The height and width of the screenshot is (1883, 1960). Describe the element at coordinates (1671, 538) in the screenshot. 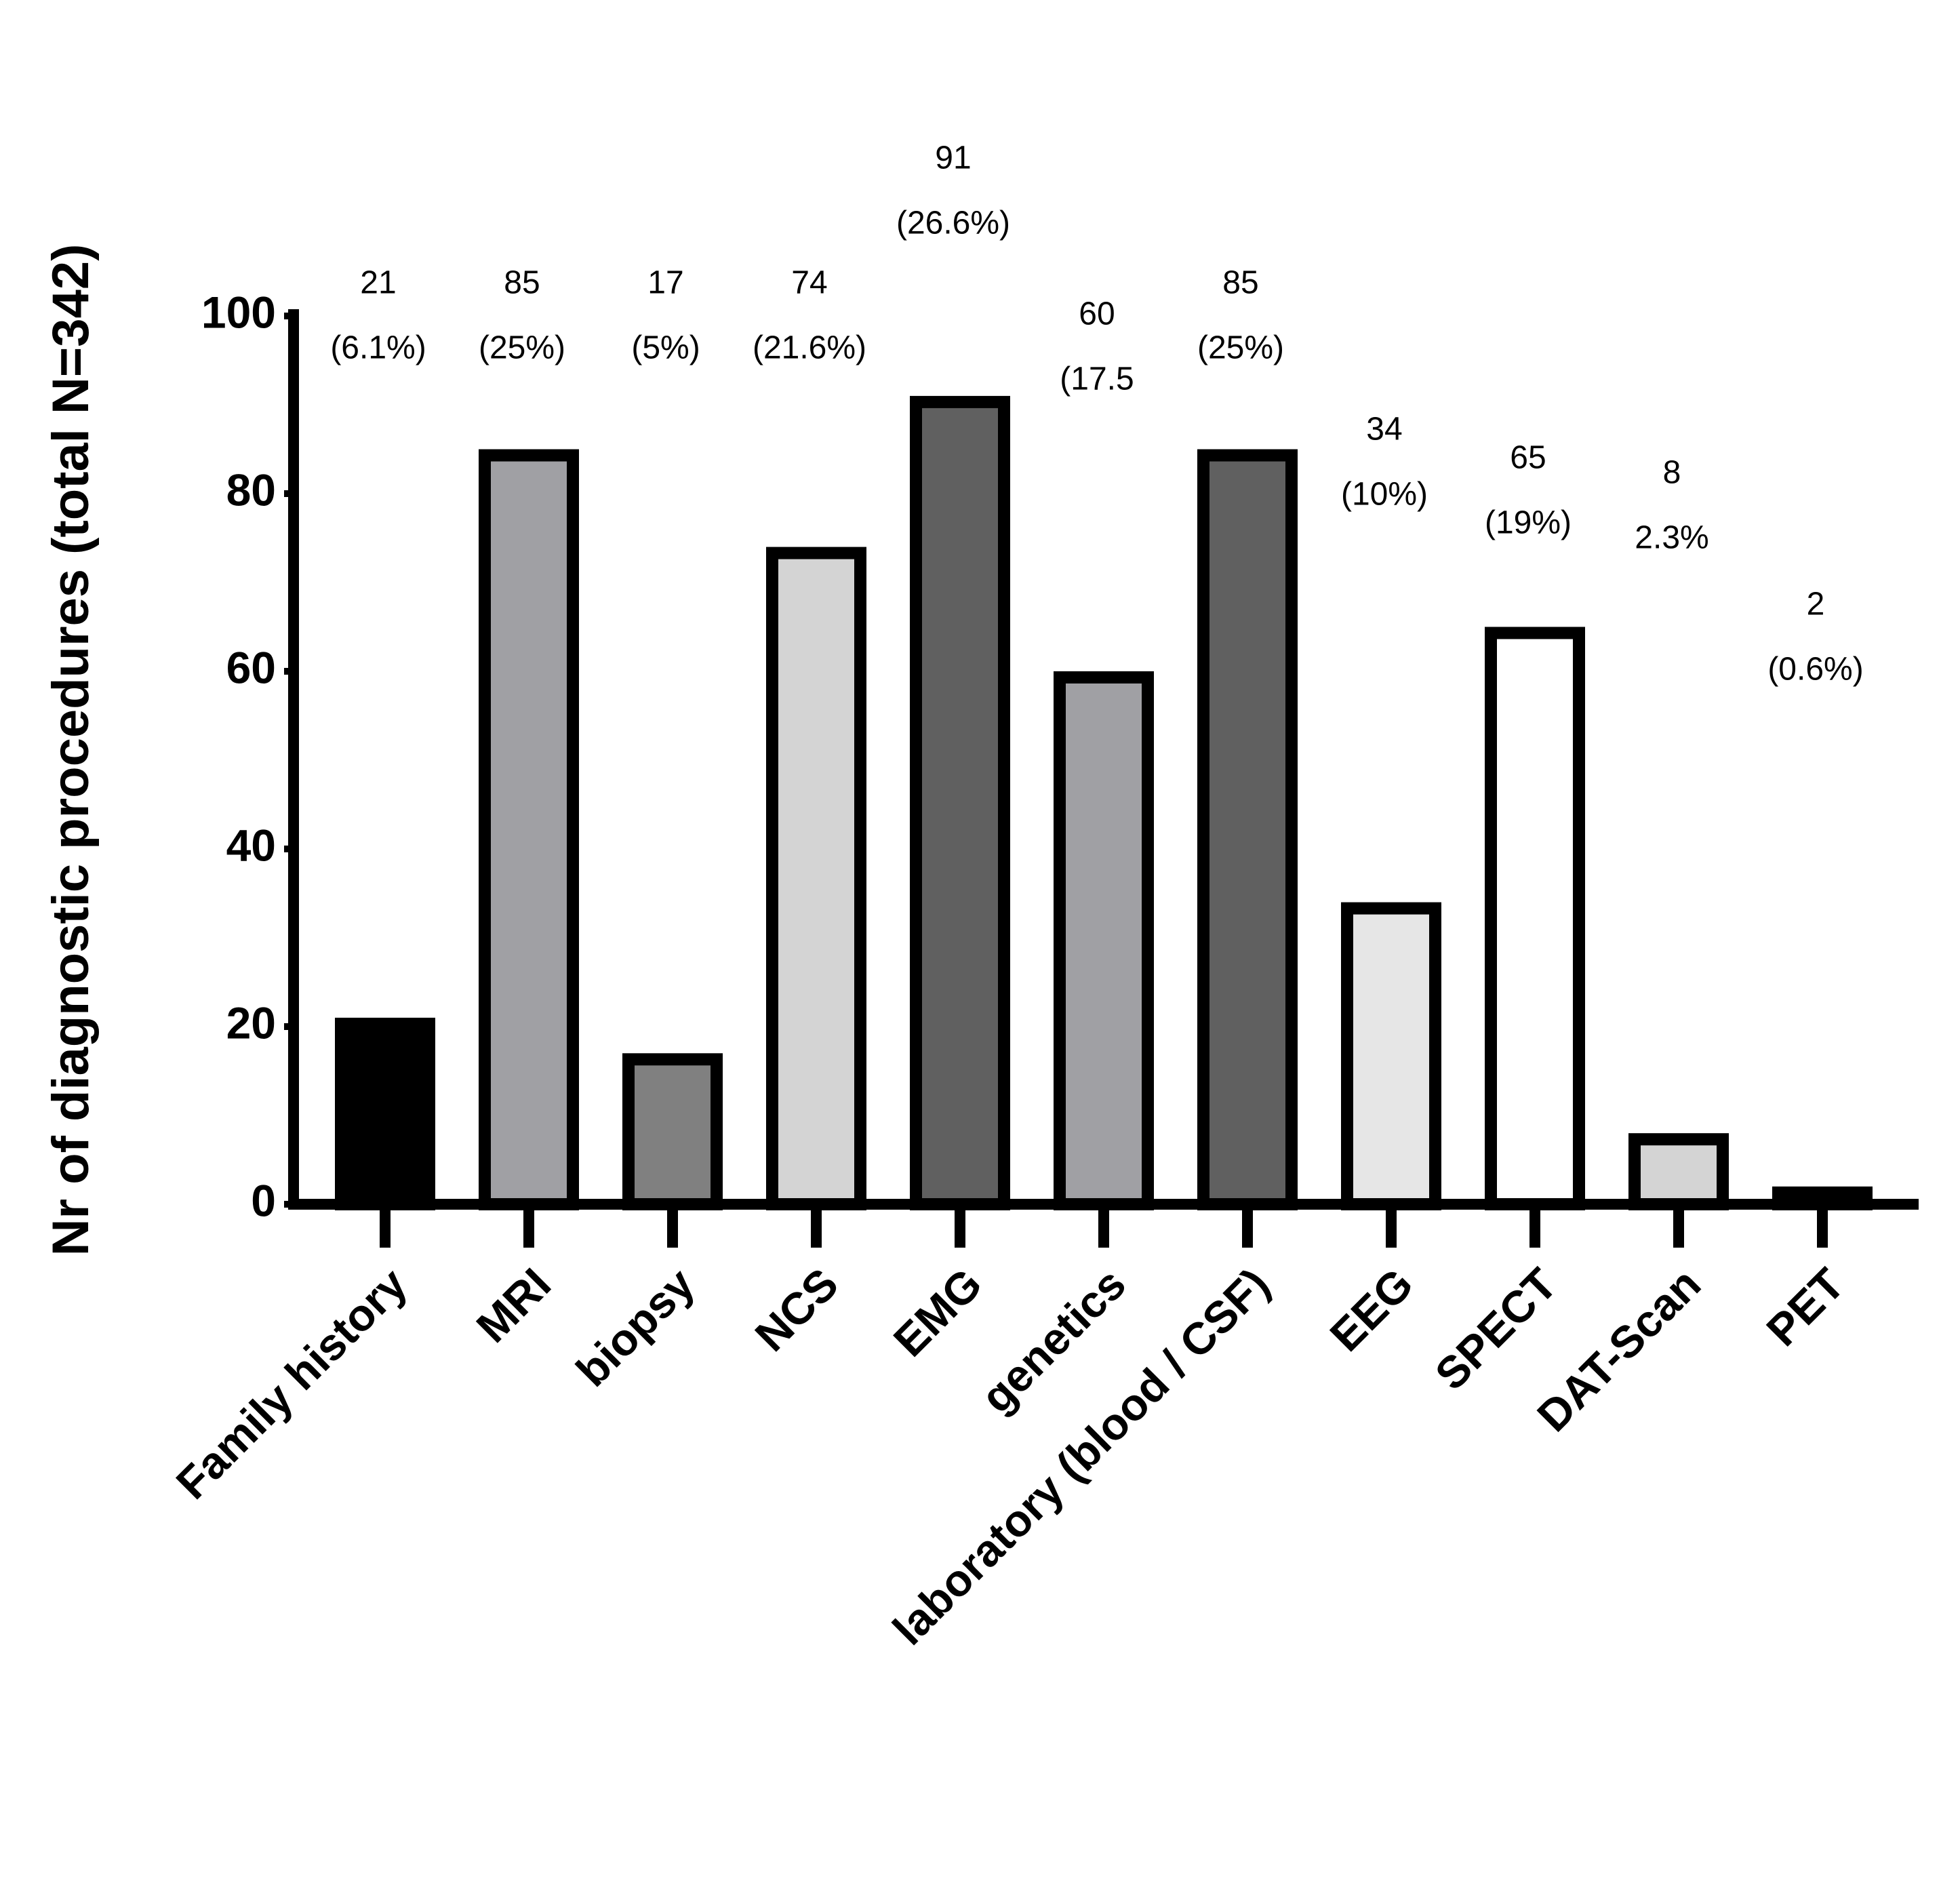

I see `value-label: 2.3%` at that location.